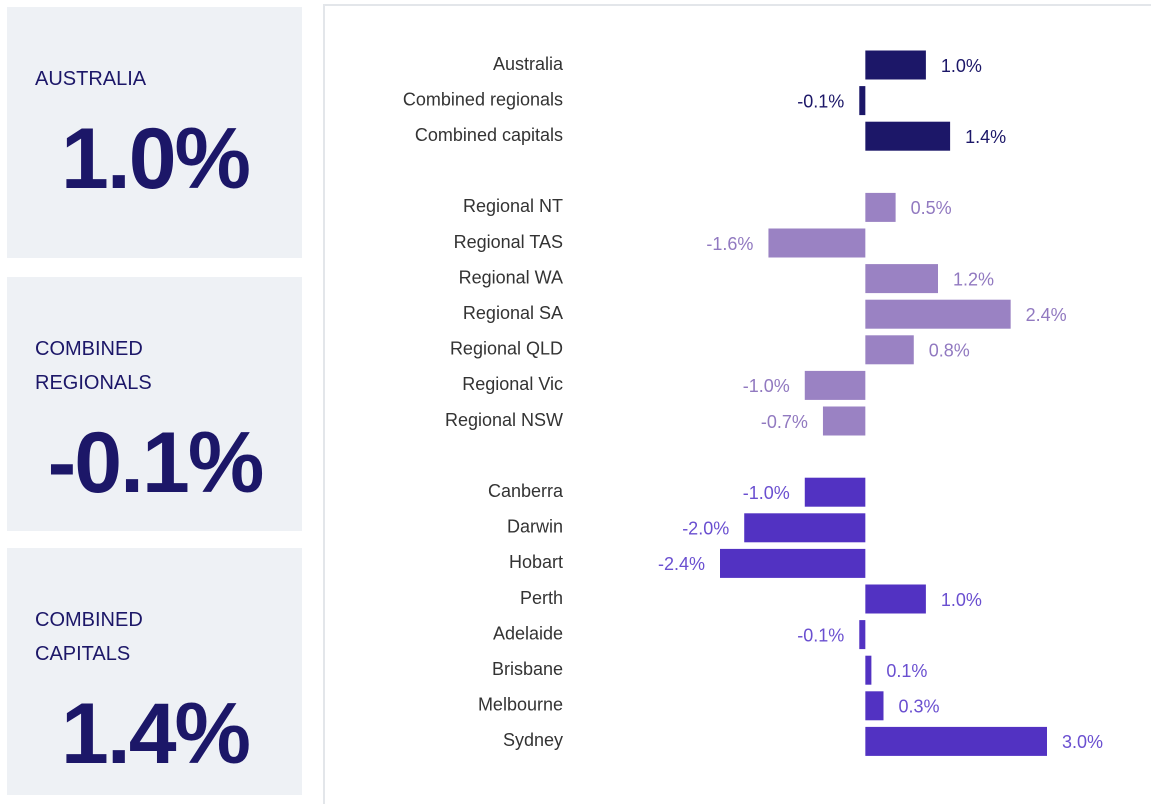  I want to click on category-label: Combined capitals, so click(489, 135).